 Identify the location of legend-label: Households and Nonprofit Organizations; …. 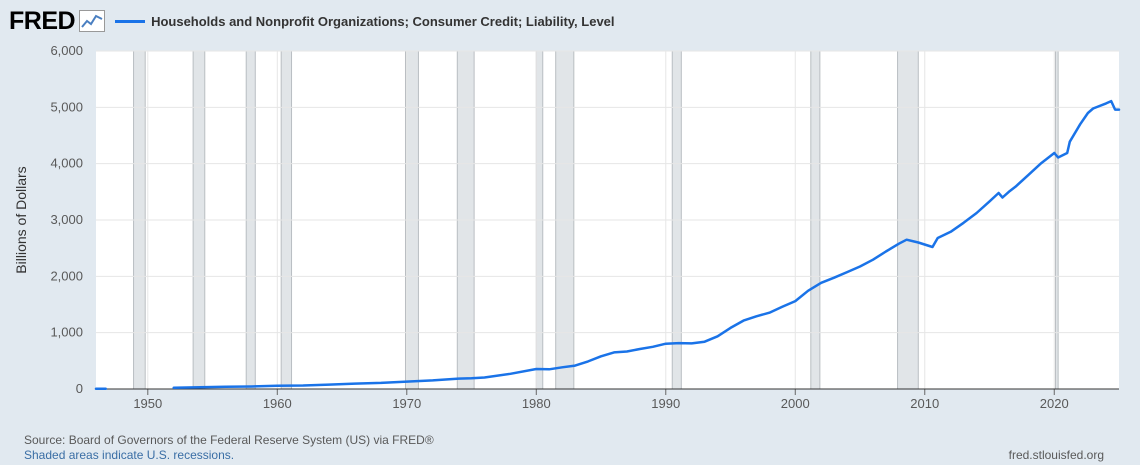
(383, 21).